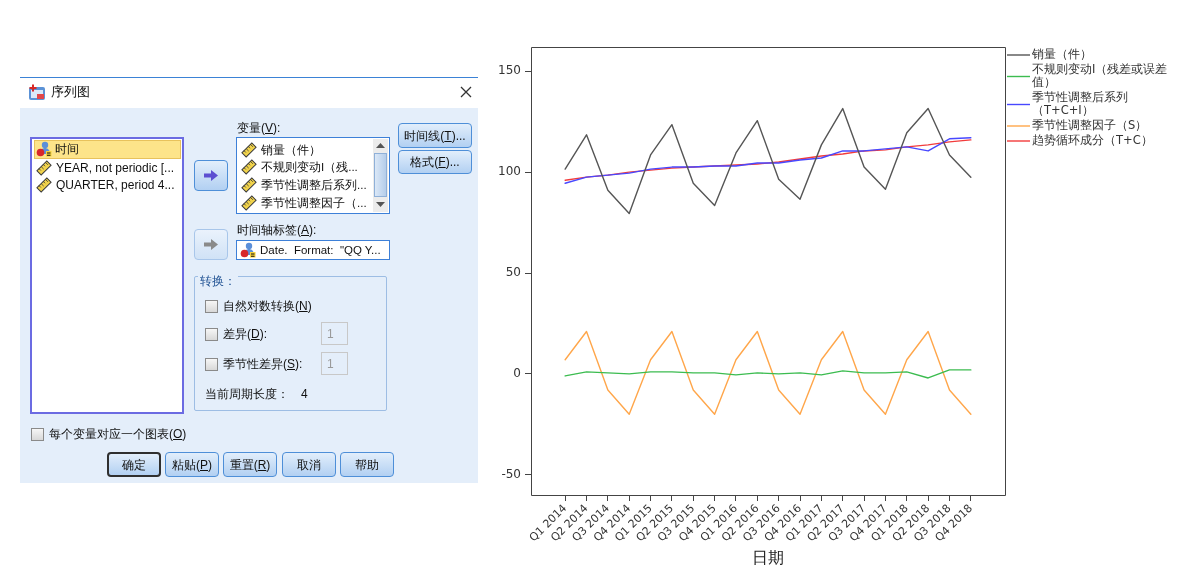  What do you see at coordinates (517, 373) in the screenshot?
I see `y-tick-label: 0` at bounding box center [517, 373].